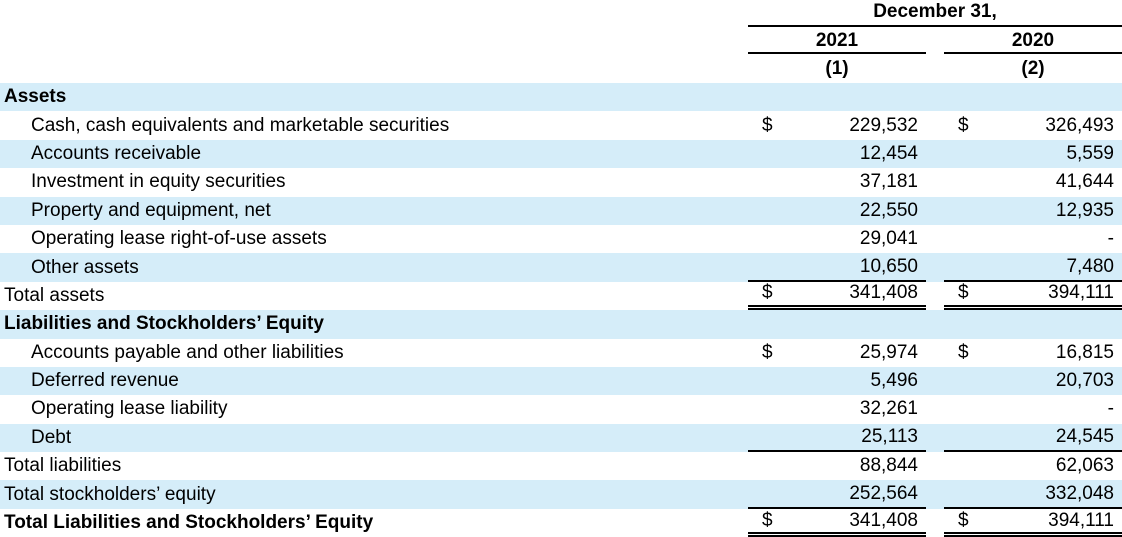 The image size is (1122, 537). I want to click on column-header-2021: 2021, so click(837, 40).